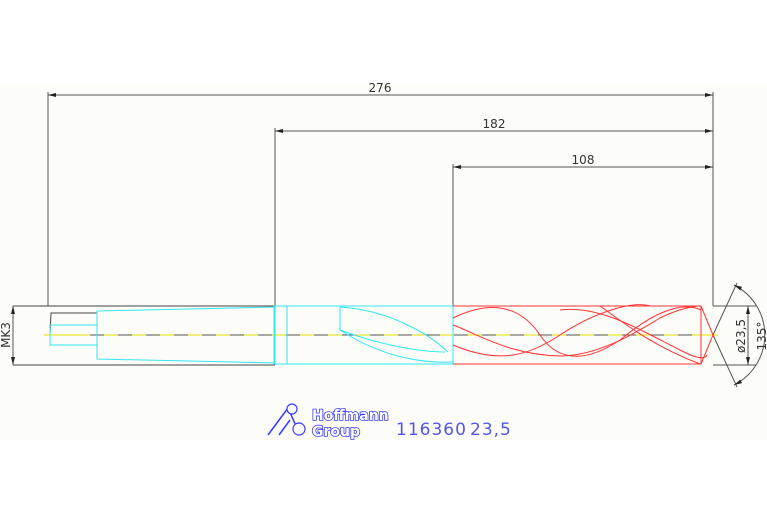  What do you see at coordinates (431, 430) in the screenshot?
I see `article-number: 116360` at bounding box center [431, 430].